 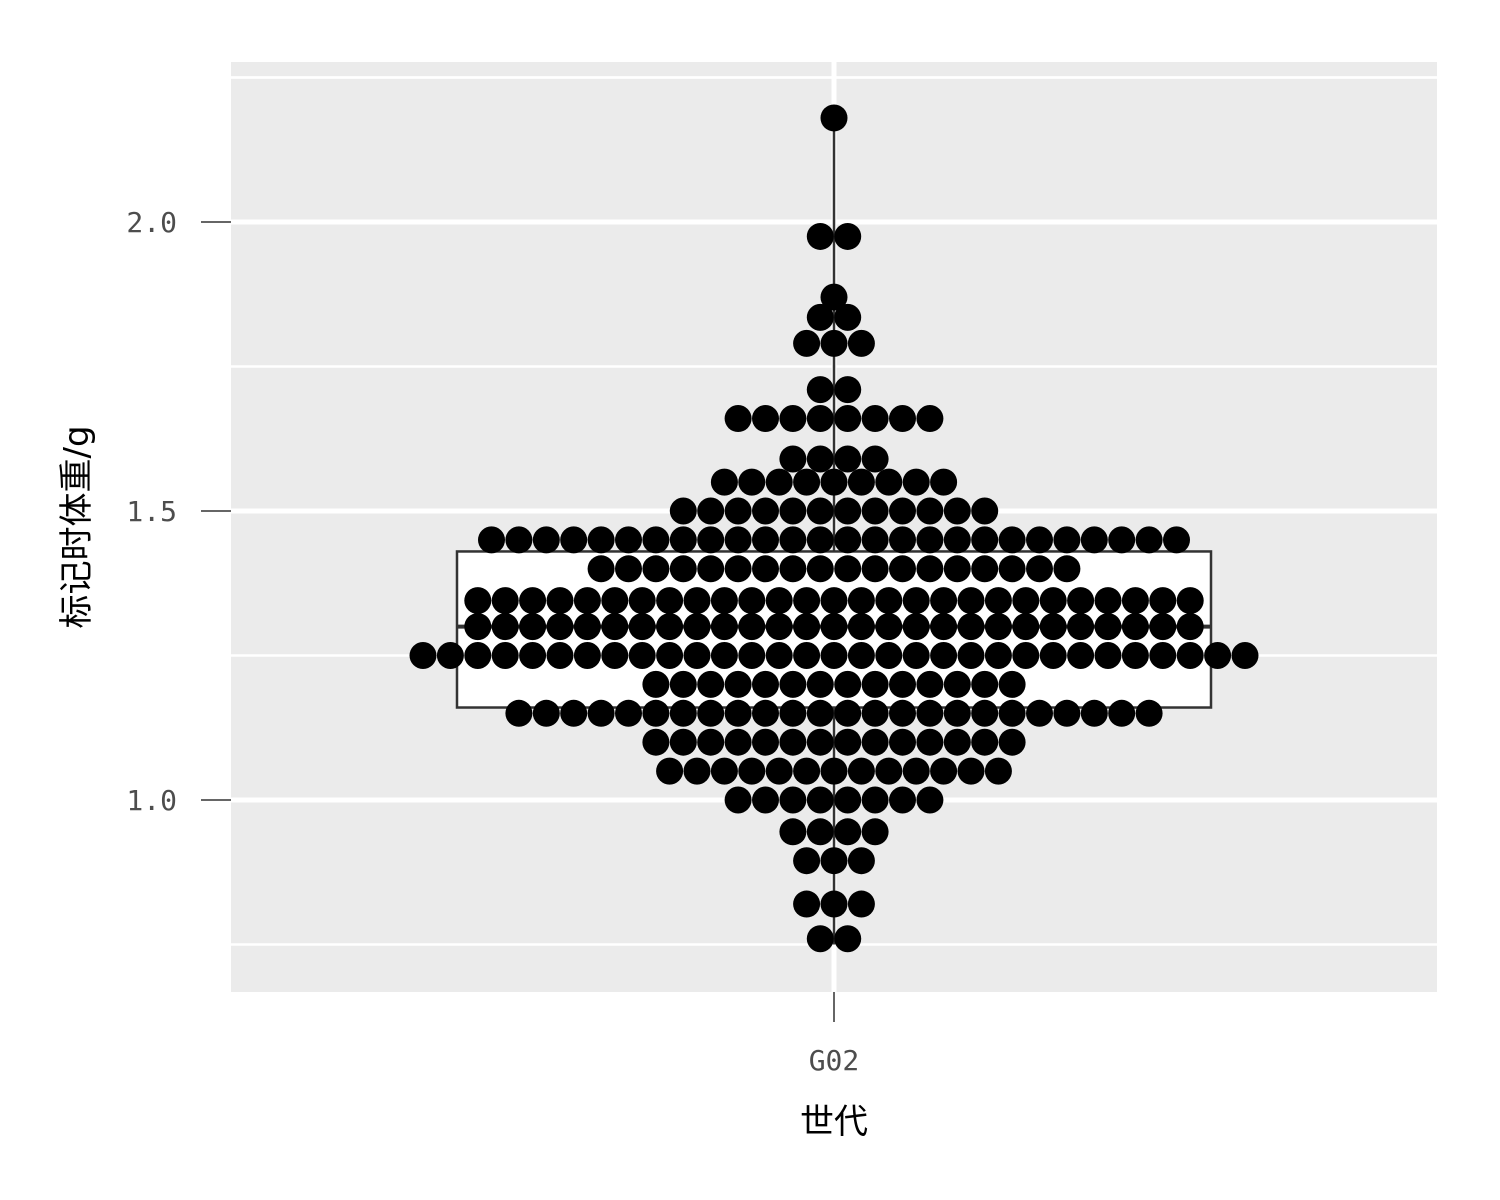 What do you see at coordinates (151, 222) in the screenshot?
I see `y-tick-label: 2.0` at bounding box center [151, 222].